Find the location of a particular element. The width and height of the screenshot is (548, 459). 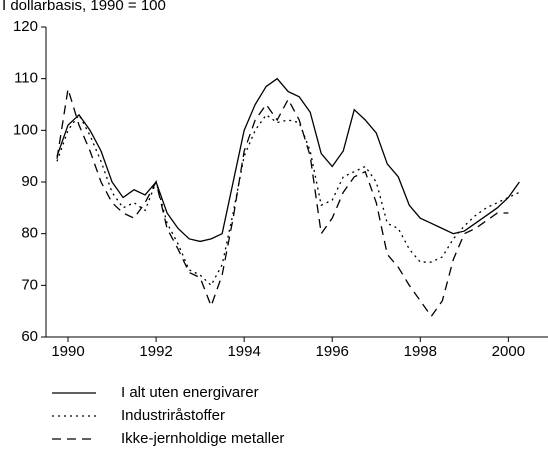

x-tick-label: 1992 is located at coordinates (155, 351).